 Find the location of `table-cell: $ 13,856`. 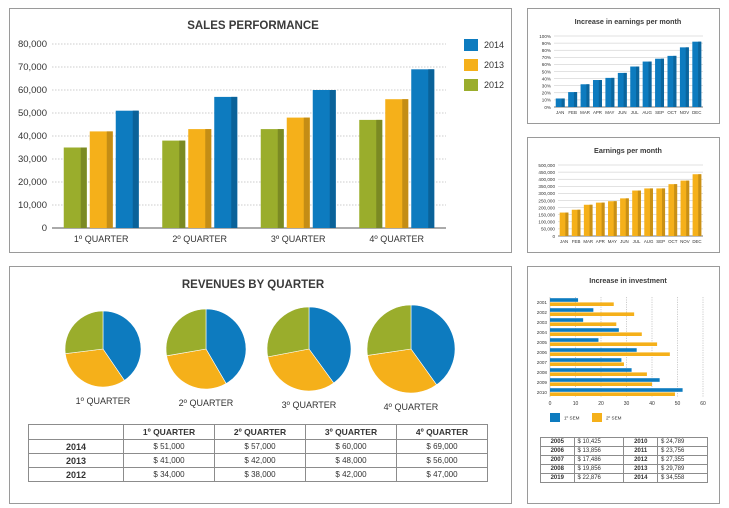

table-cell: $ 13,856 is located at coordinates (599, 451).